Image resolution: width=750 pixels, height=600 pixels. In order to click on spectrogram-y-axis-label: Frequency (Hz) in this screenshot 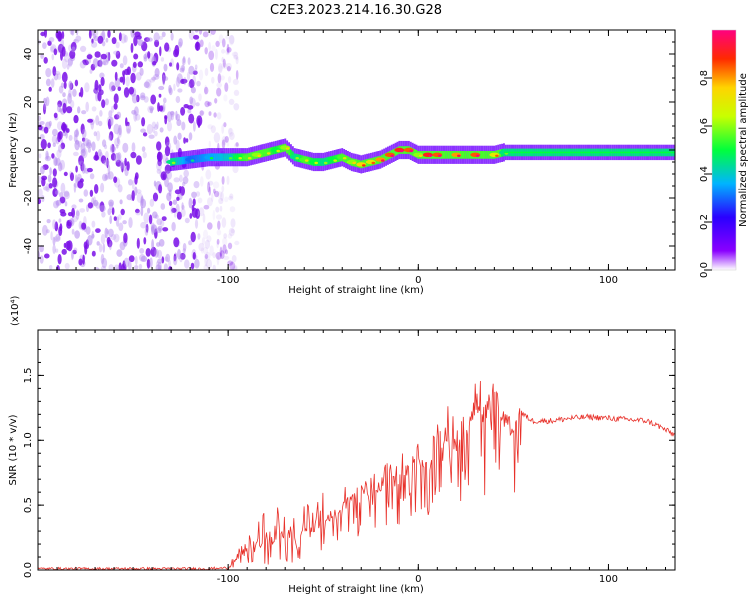, I will do `click(13, 150)`.